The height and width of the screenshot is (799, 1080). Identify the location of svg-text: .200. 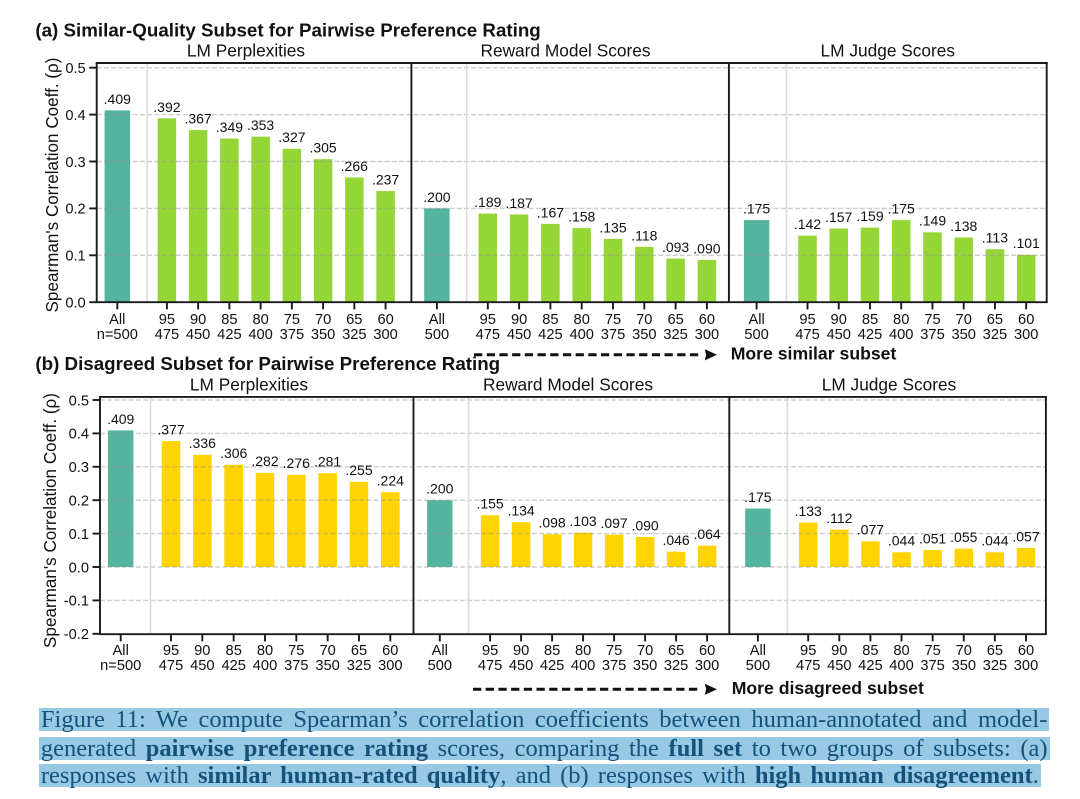
(439, 489).